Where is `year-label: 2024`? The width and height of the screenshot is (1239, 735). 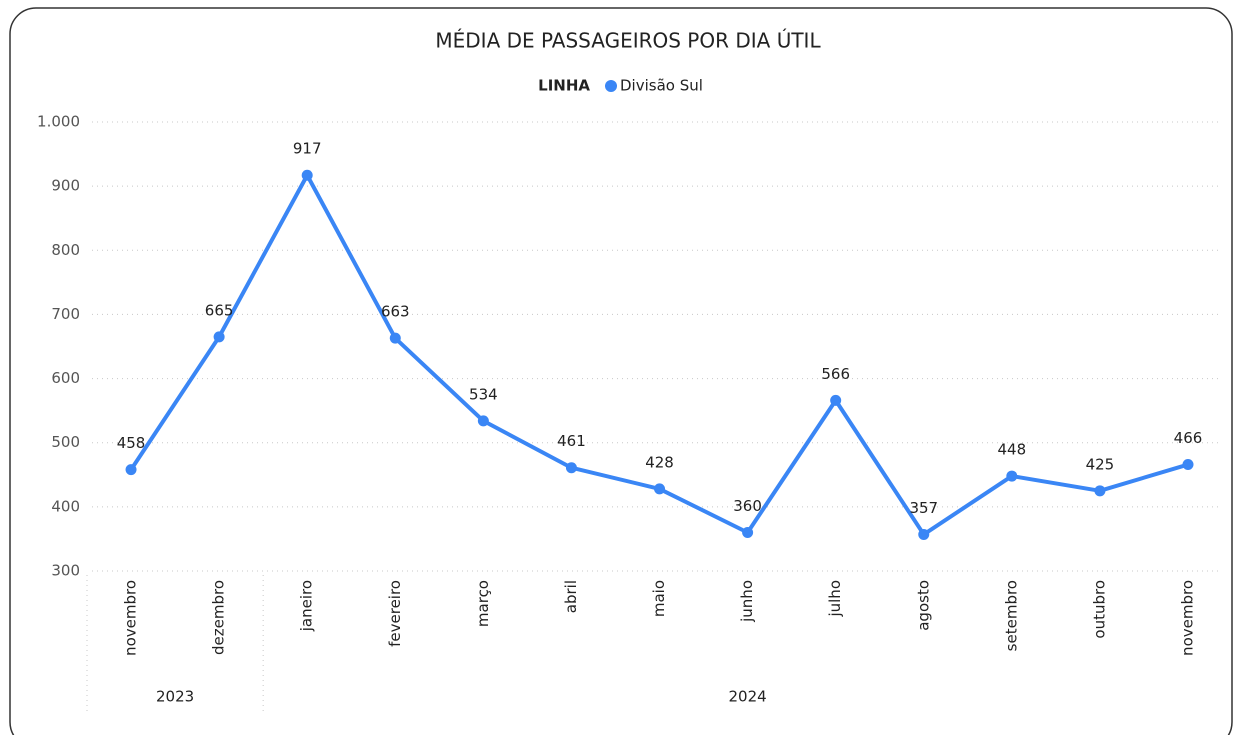 year-label: 2024 is located at coordinates (748, 697).